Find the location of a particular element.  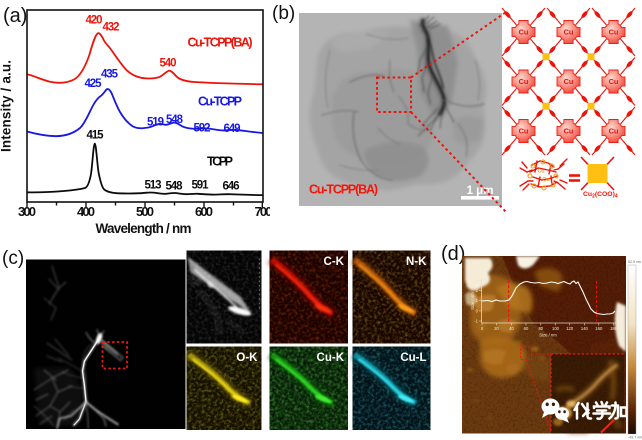

svg-text: 513 is located at coordinates (153, 186).